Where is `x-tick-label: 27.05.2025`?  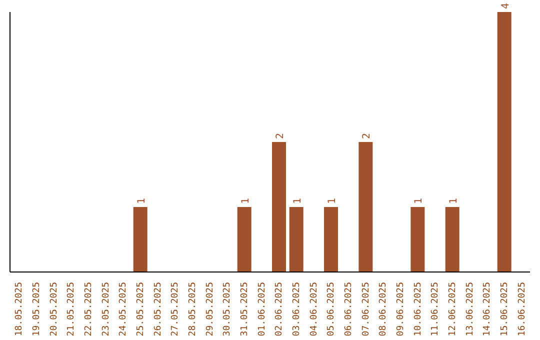 x-tick-label: 27.05.2025 is located at coordinates (175, 309).